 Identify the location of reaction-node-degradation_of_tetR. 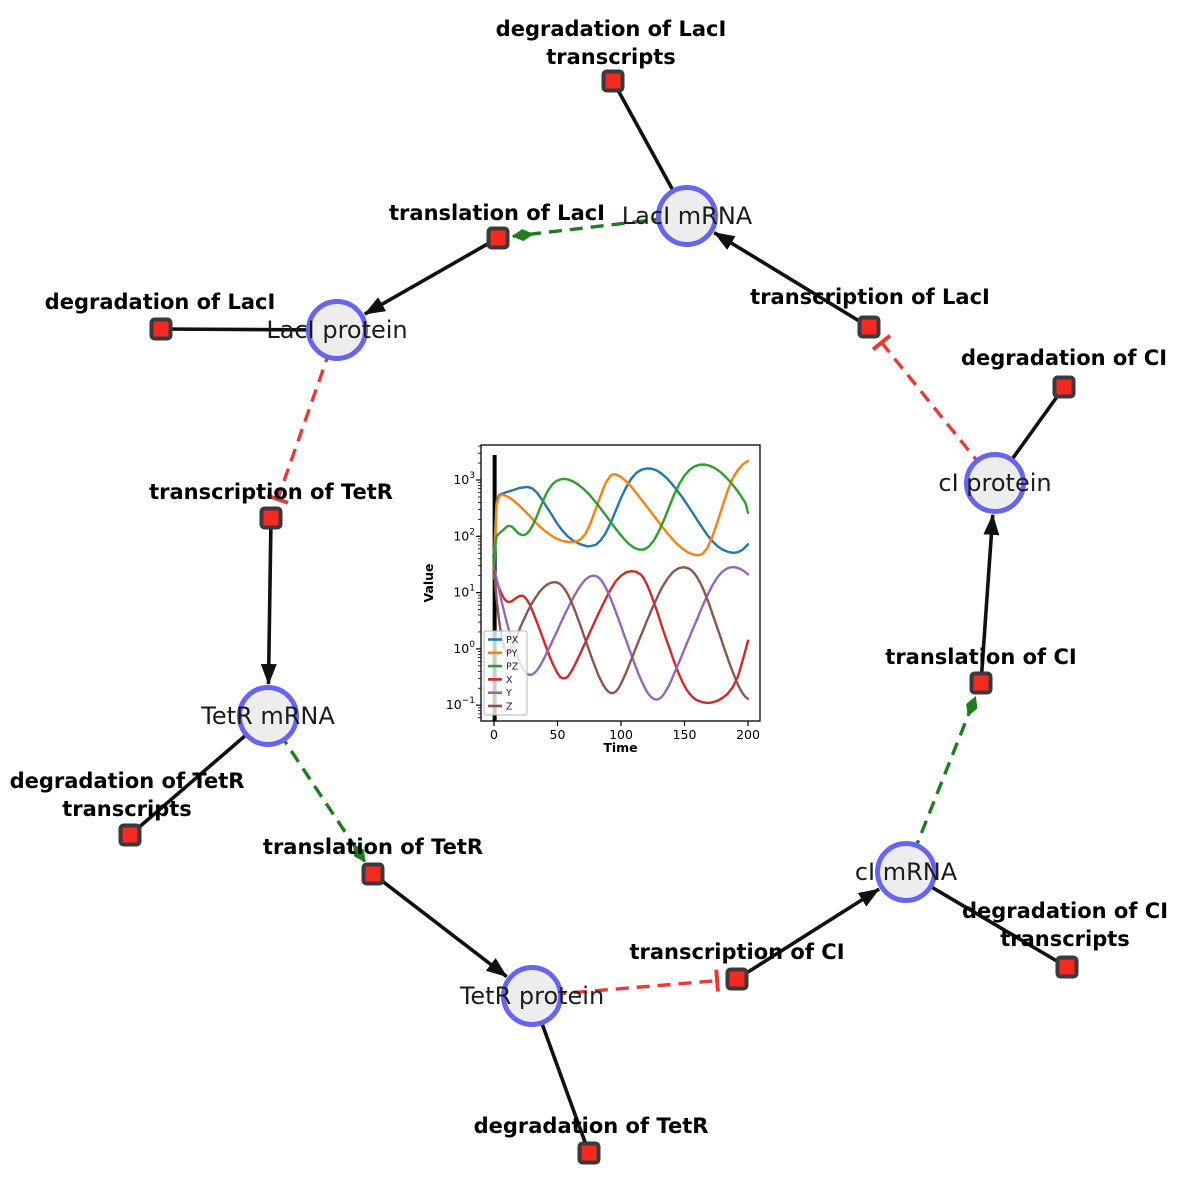
(589, 1153).